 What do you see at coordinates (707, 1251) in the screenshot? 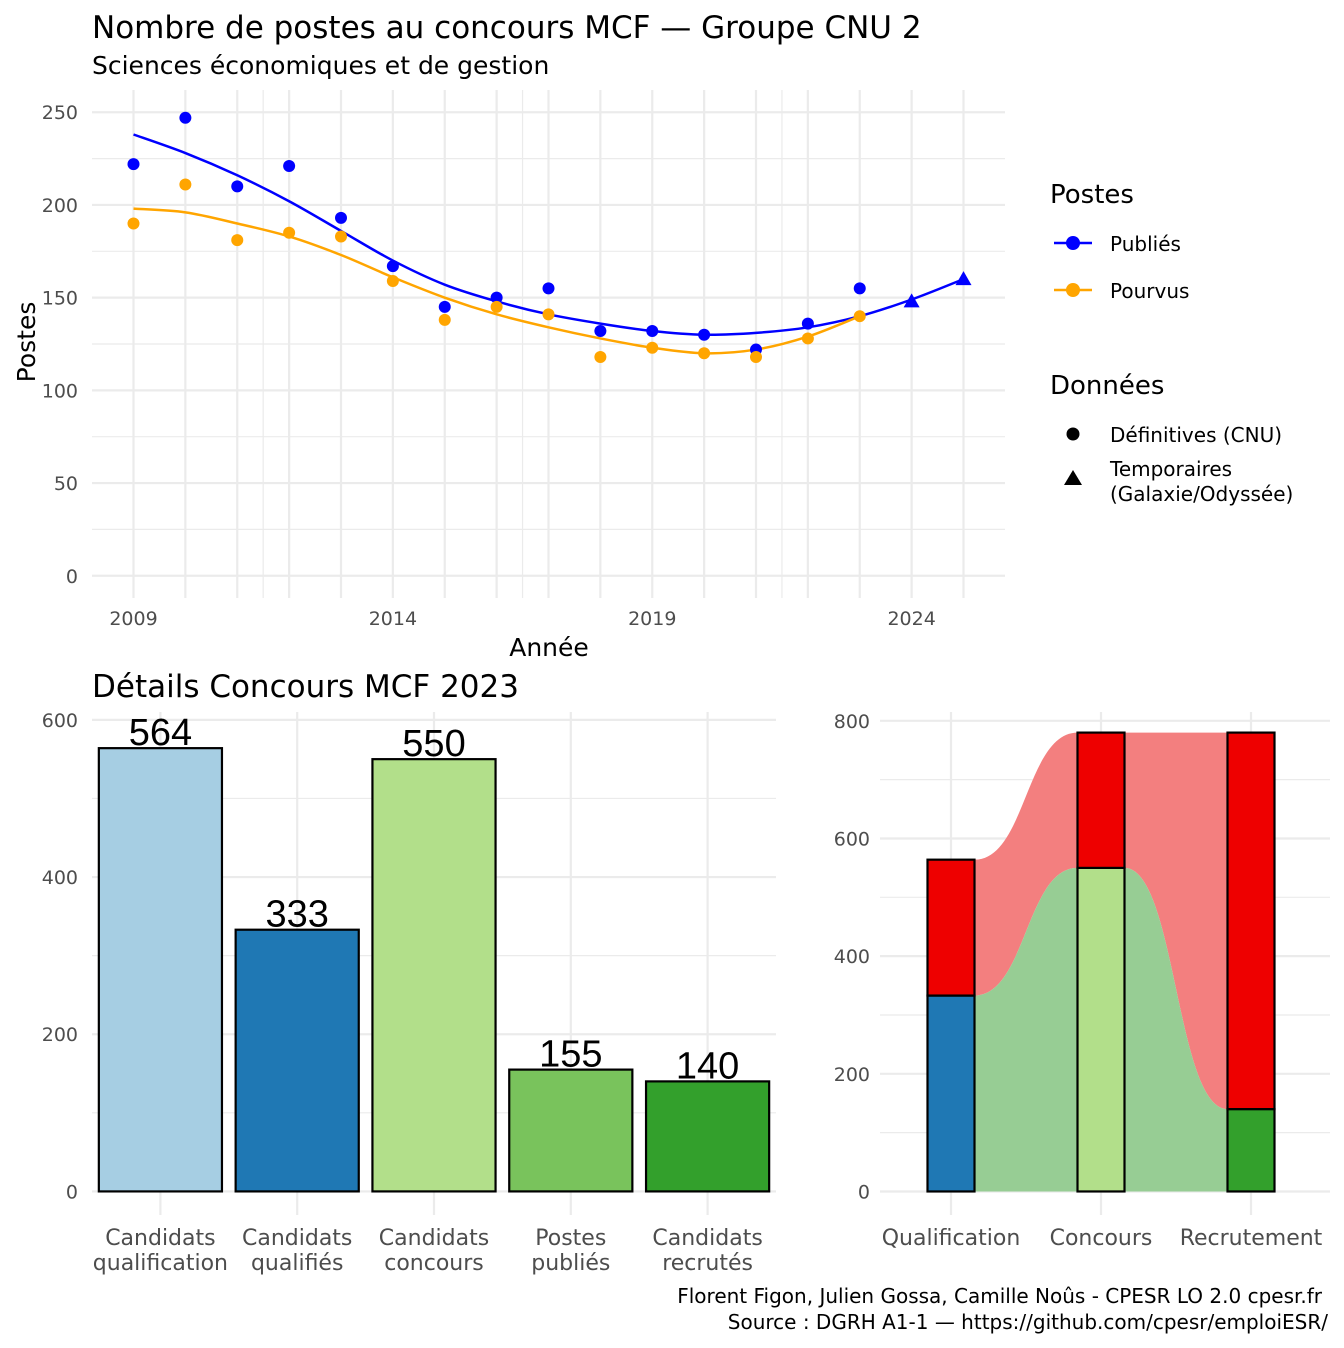
I see `x-tick-label: Candidats recrutés` at bounding box center [707, 1251].